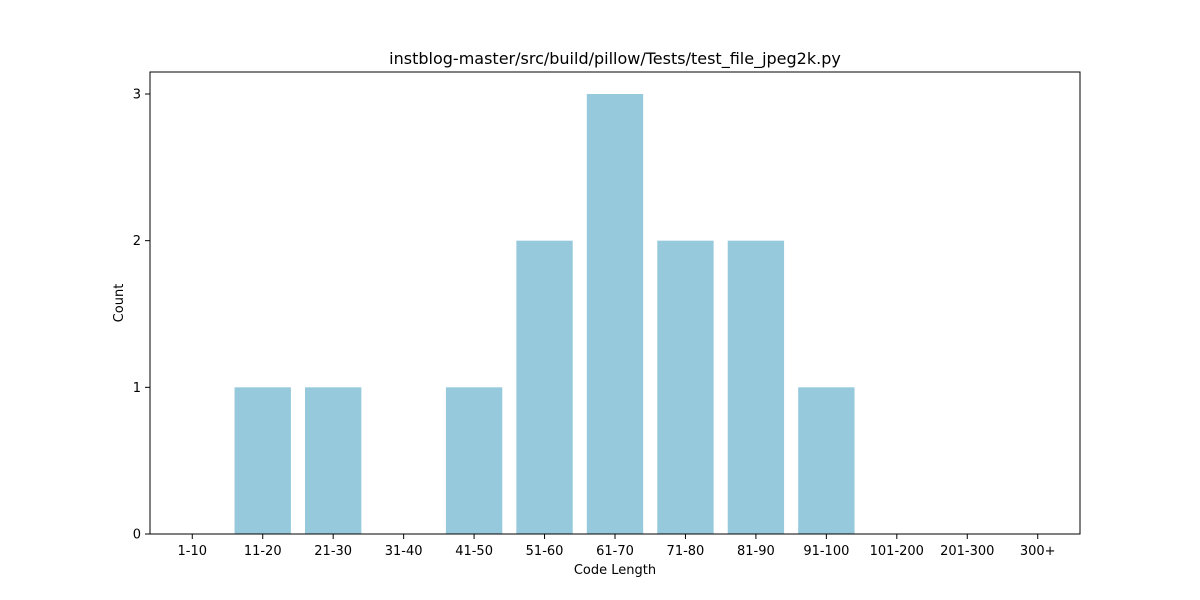  I want to click on x-tick-label: 61-70, so click(615, 551).